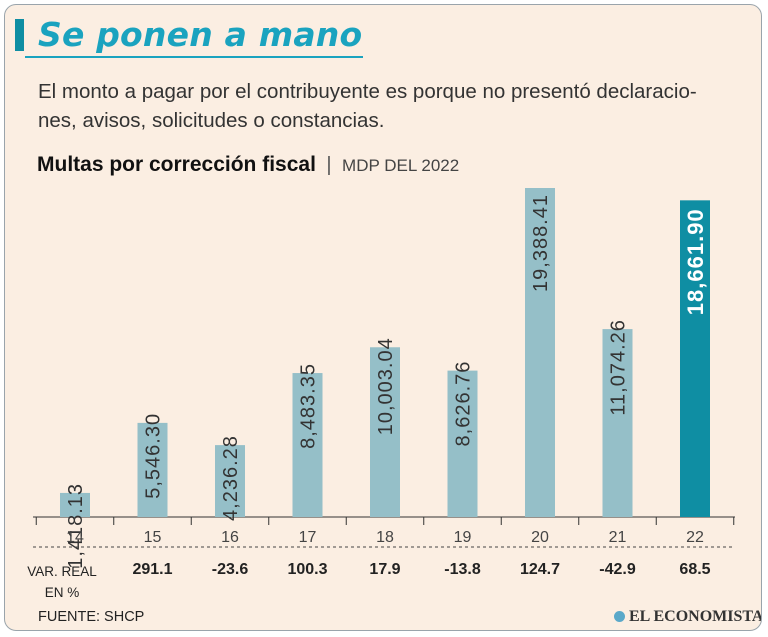 This screenshot has height=637, width=768. What do you see at coordinates (618, 537) in the screenshot?
I see `x-tick-label: 21` at bounding box center [618, 537].